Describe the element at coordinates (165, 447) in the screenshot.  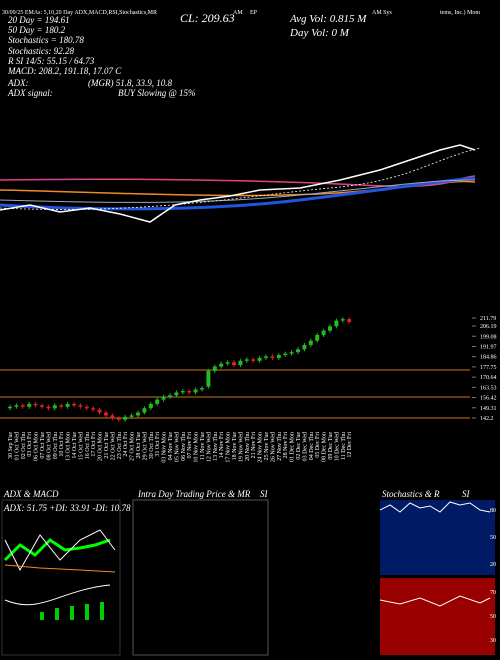
I see `x-tick-label: 03 Nov Mon` at that location.